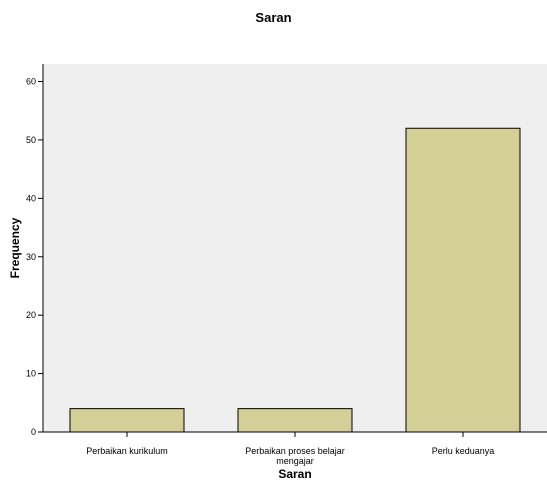 The image size is (547, 490). Describe the element at coordinates (15, 247) in the screenshot. I see `y-axis-title: Frequency` at that location.